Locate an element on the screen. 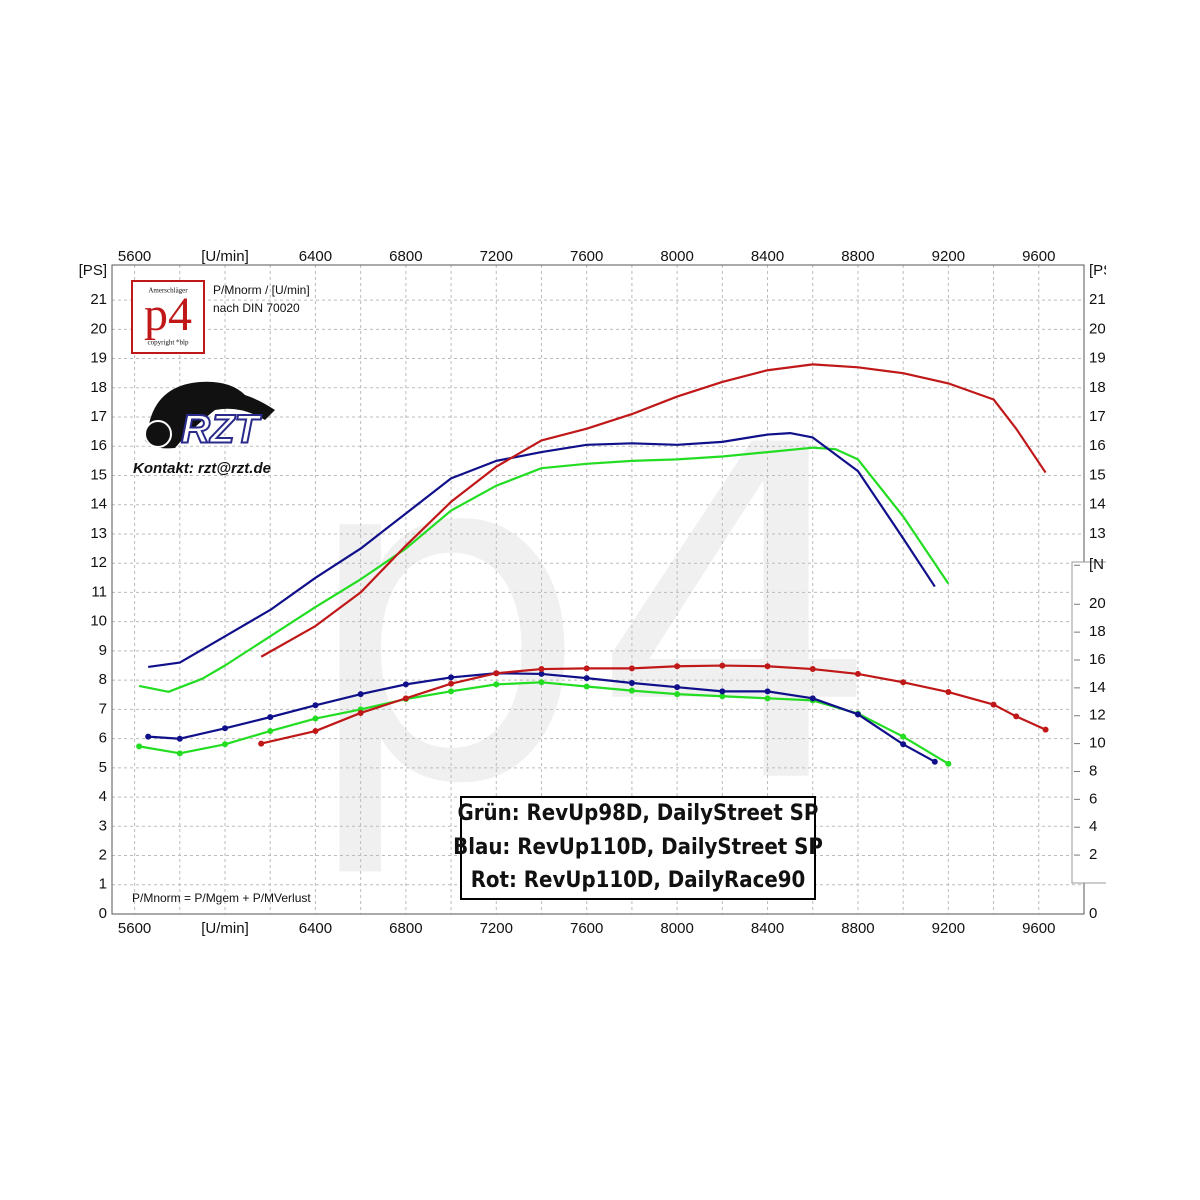 The width and height of the screenshot is (1200, 1200). logo-text: p4 is located at coordinates (168, 314).